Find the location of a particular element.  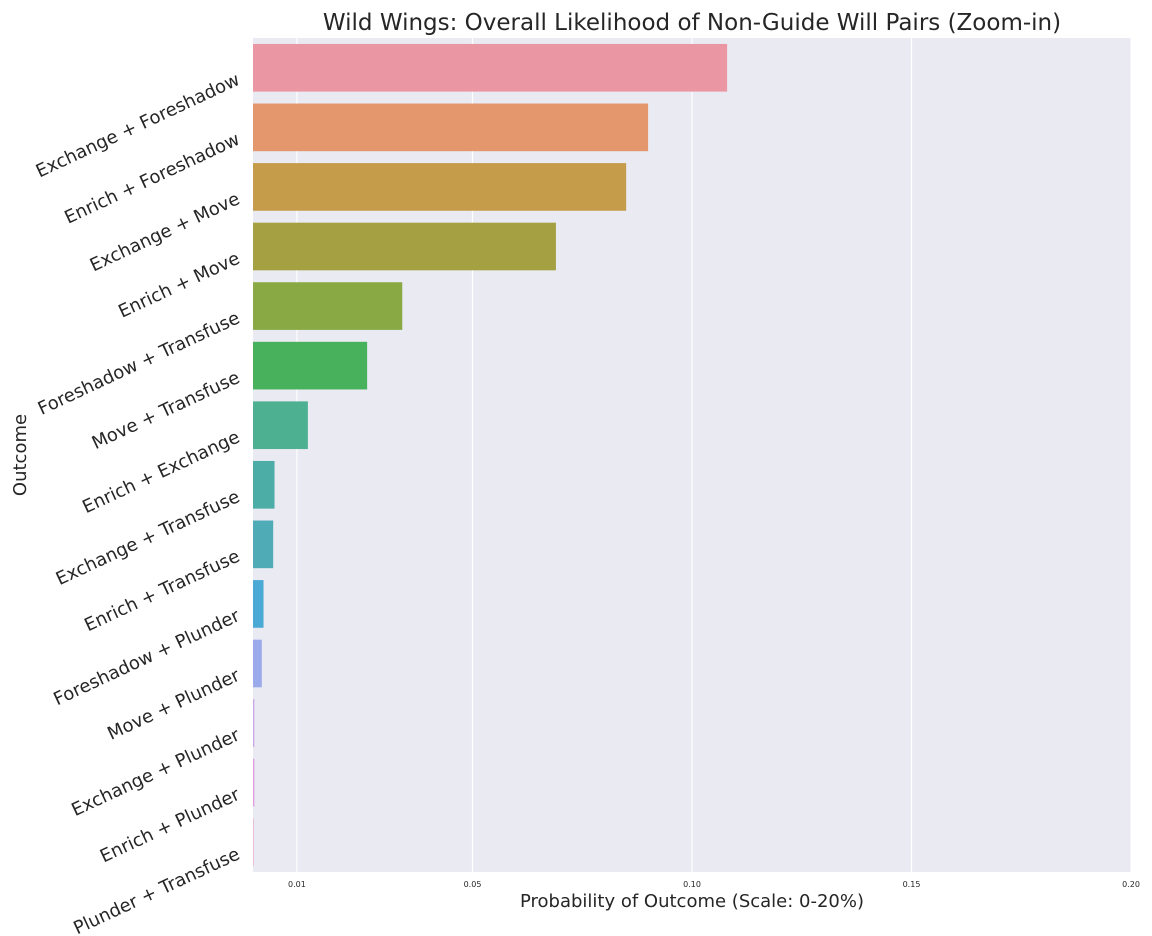

x-tick-label-0: 0.01 is located at coordinates (297, 884).